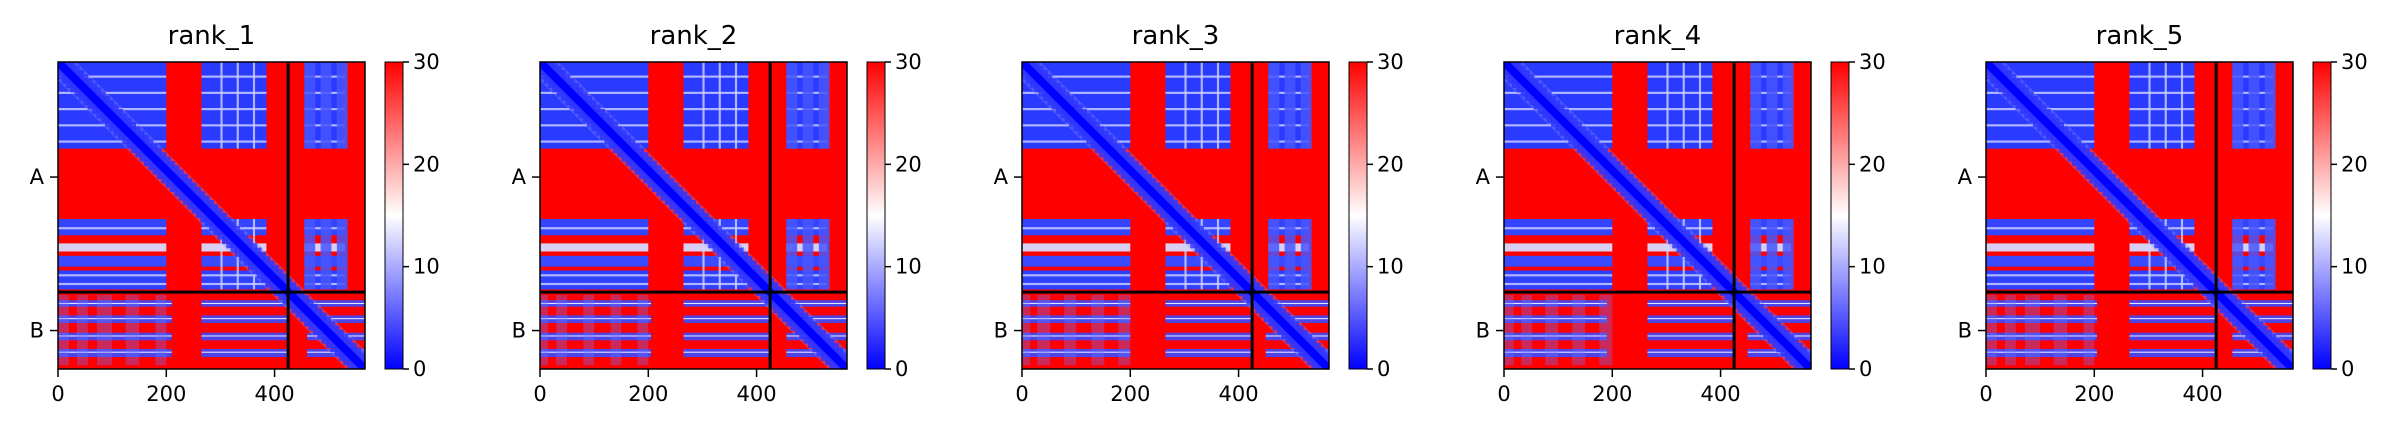 The width and height of the screenshot is (2401, 438). I want to click on plot-frame, so click(693, 215).